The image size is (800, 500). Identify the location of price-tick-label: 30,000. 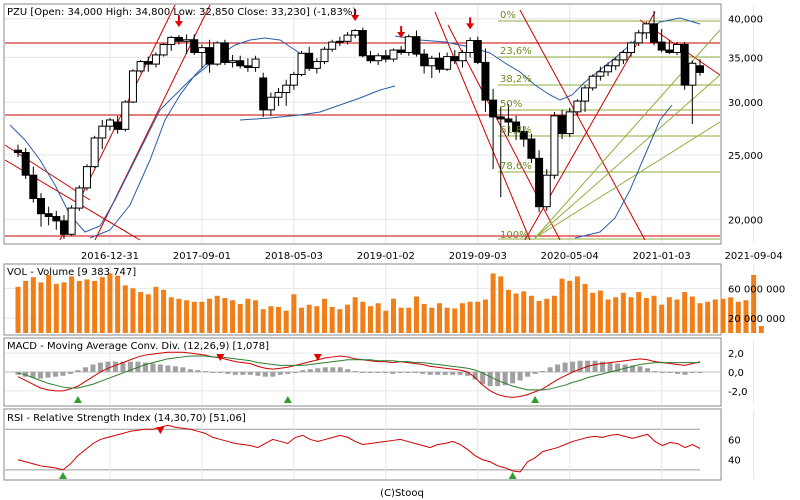
(745, 103).